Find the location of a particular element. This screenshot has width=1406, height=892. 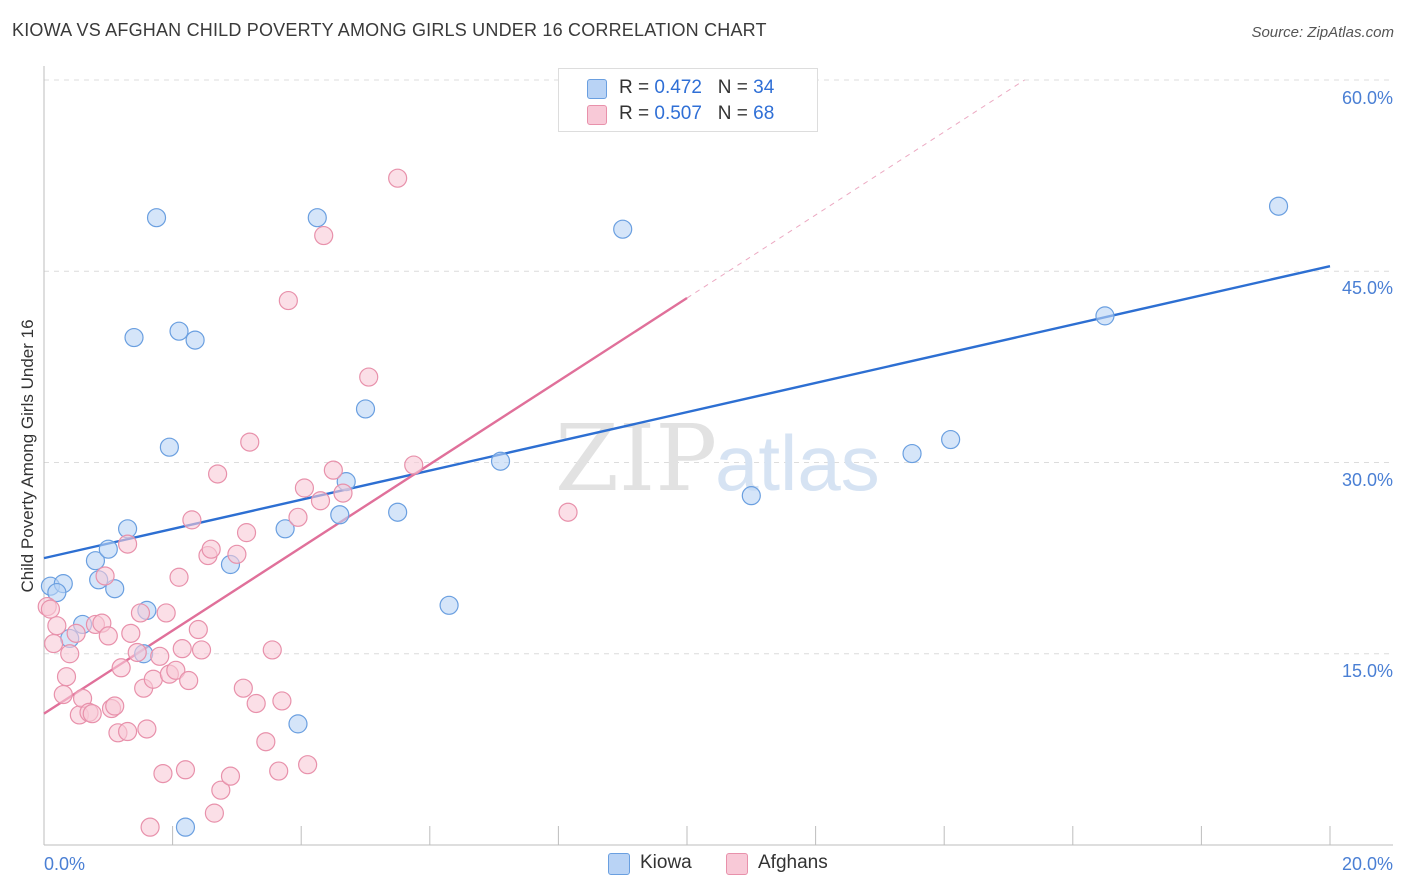

y-axis-label: Child Poverty Among Girls Under 16 is located at coordinates (27, 455).